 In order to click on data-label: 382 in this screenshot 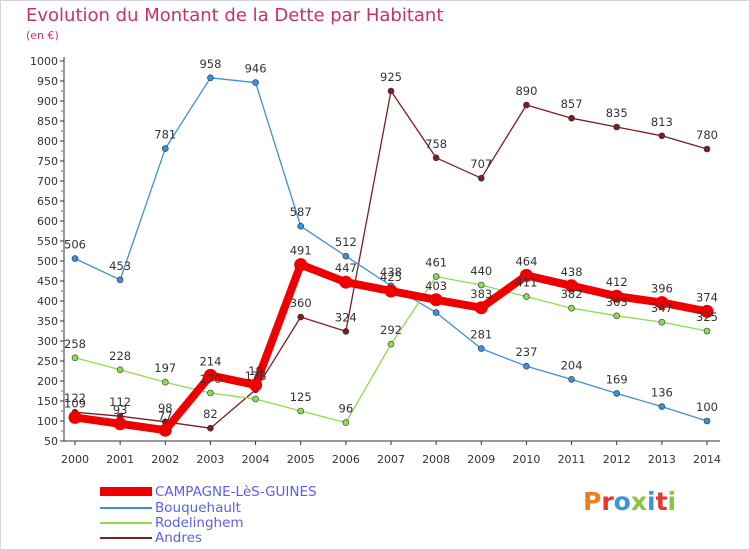, I will do `click(572, 294)`.